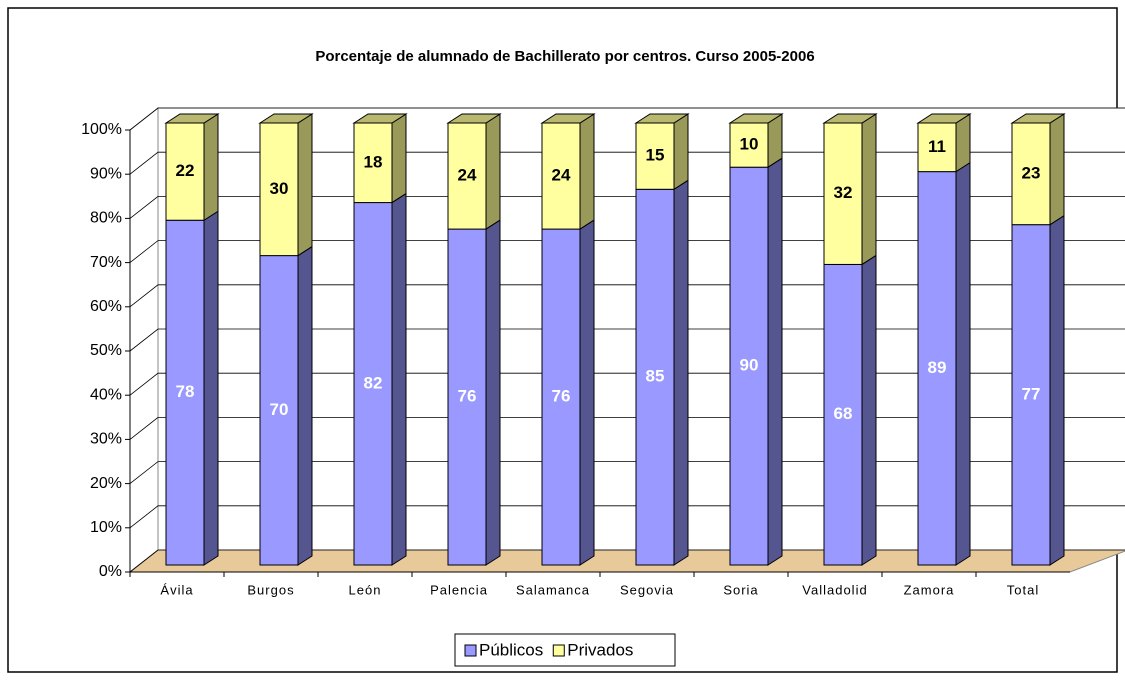  Describe the element at coordinates (185, 170) in the screenshot. I see `data-label: 22` at that location.